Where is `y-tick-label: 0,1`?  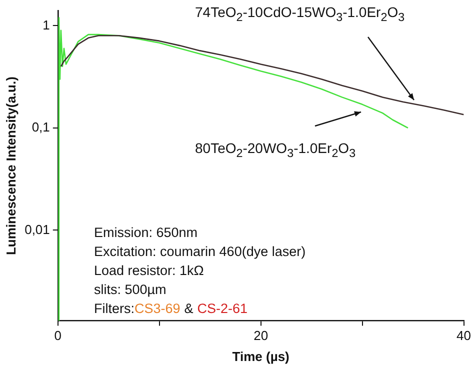
y-tick-label: 0,1 is located at coordinates (41, 127).